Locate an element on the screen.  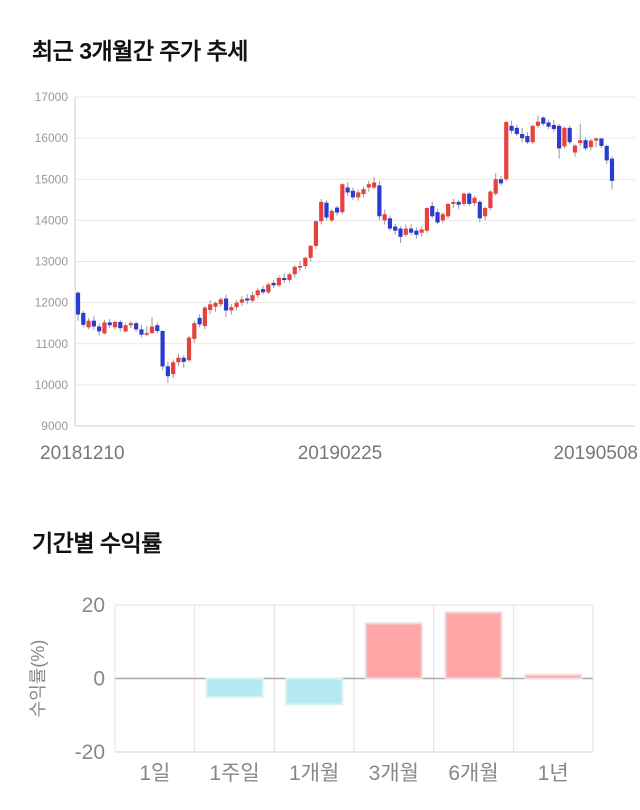
price-x-tick-label: 20190508 is located at coordinates (595, 453).